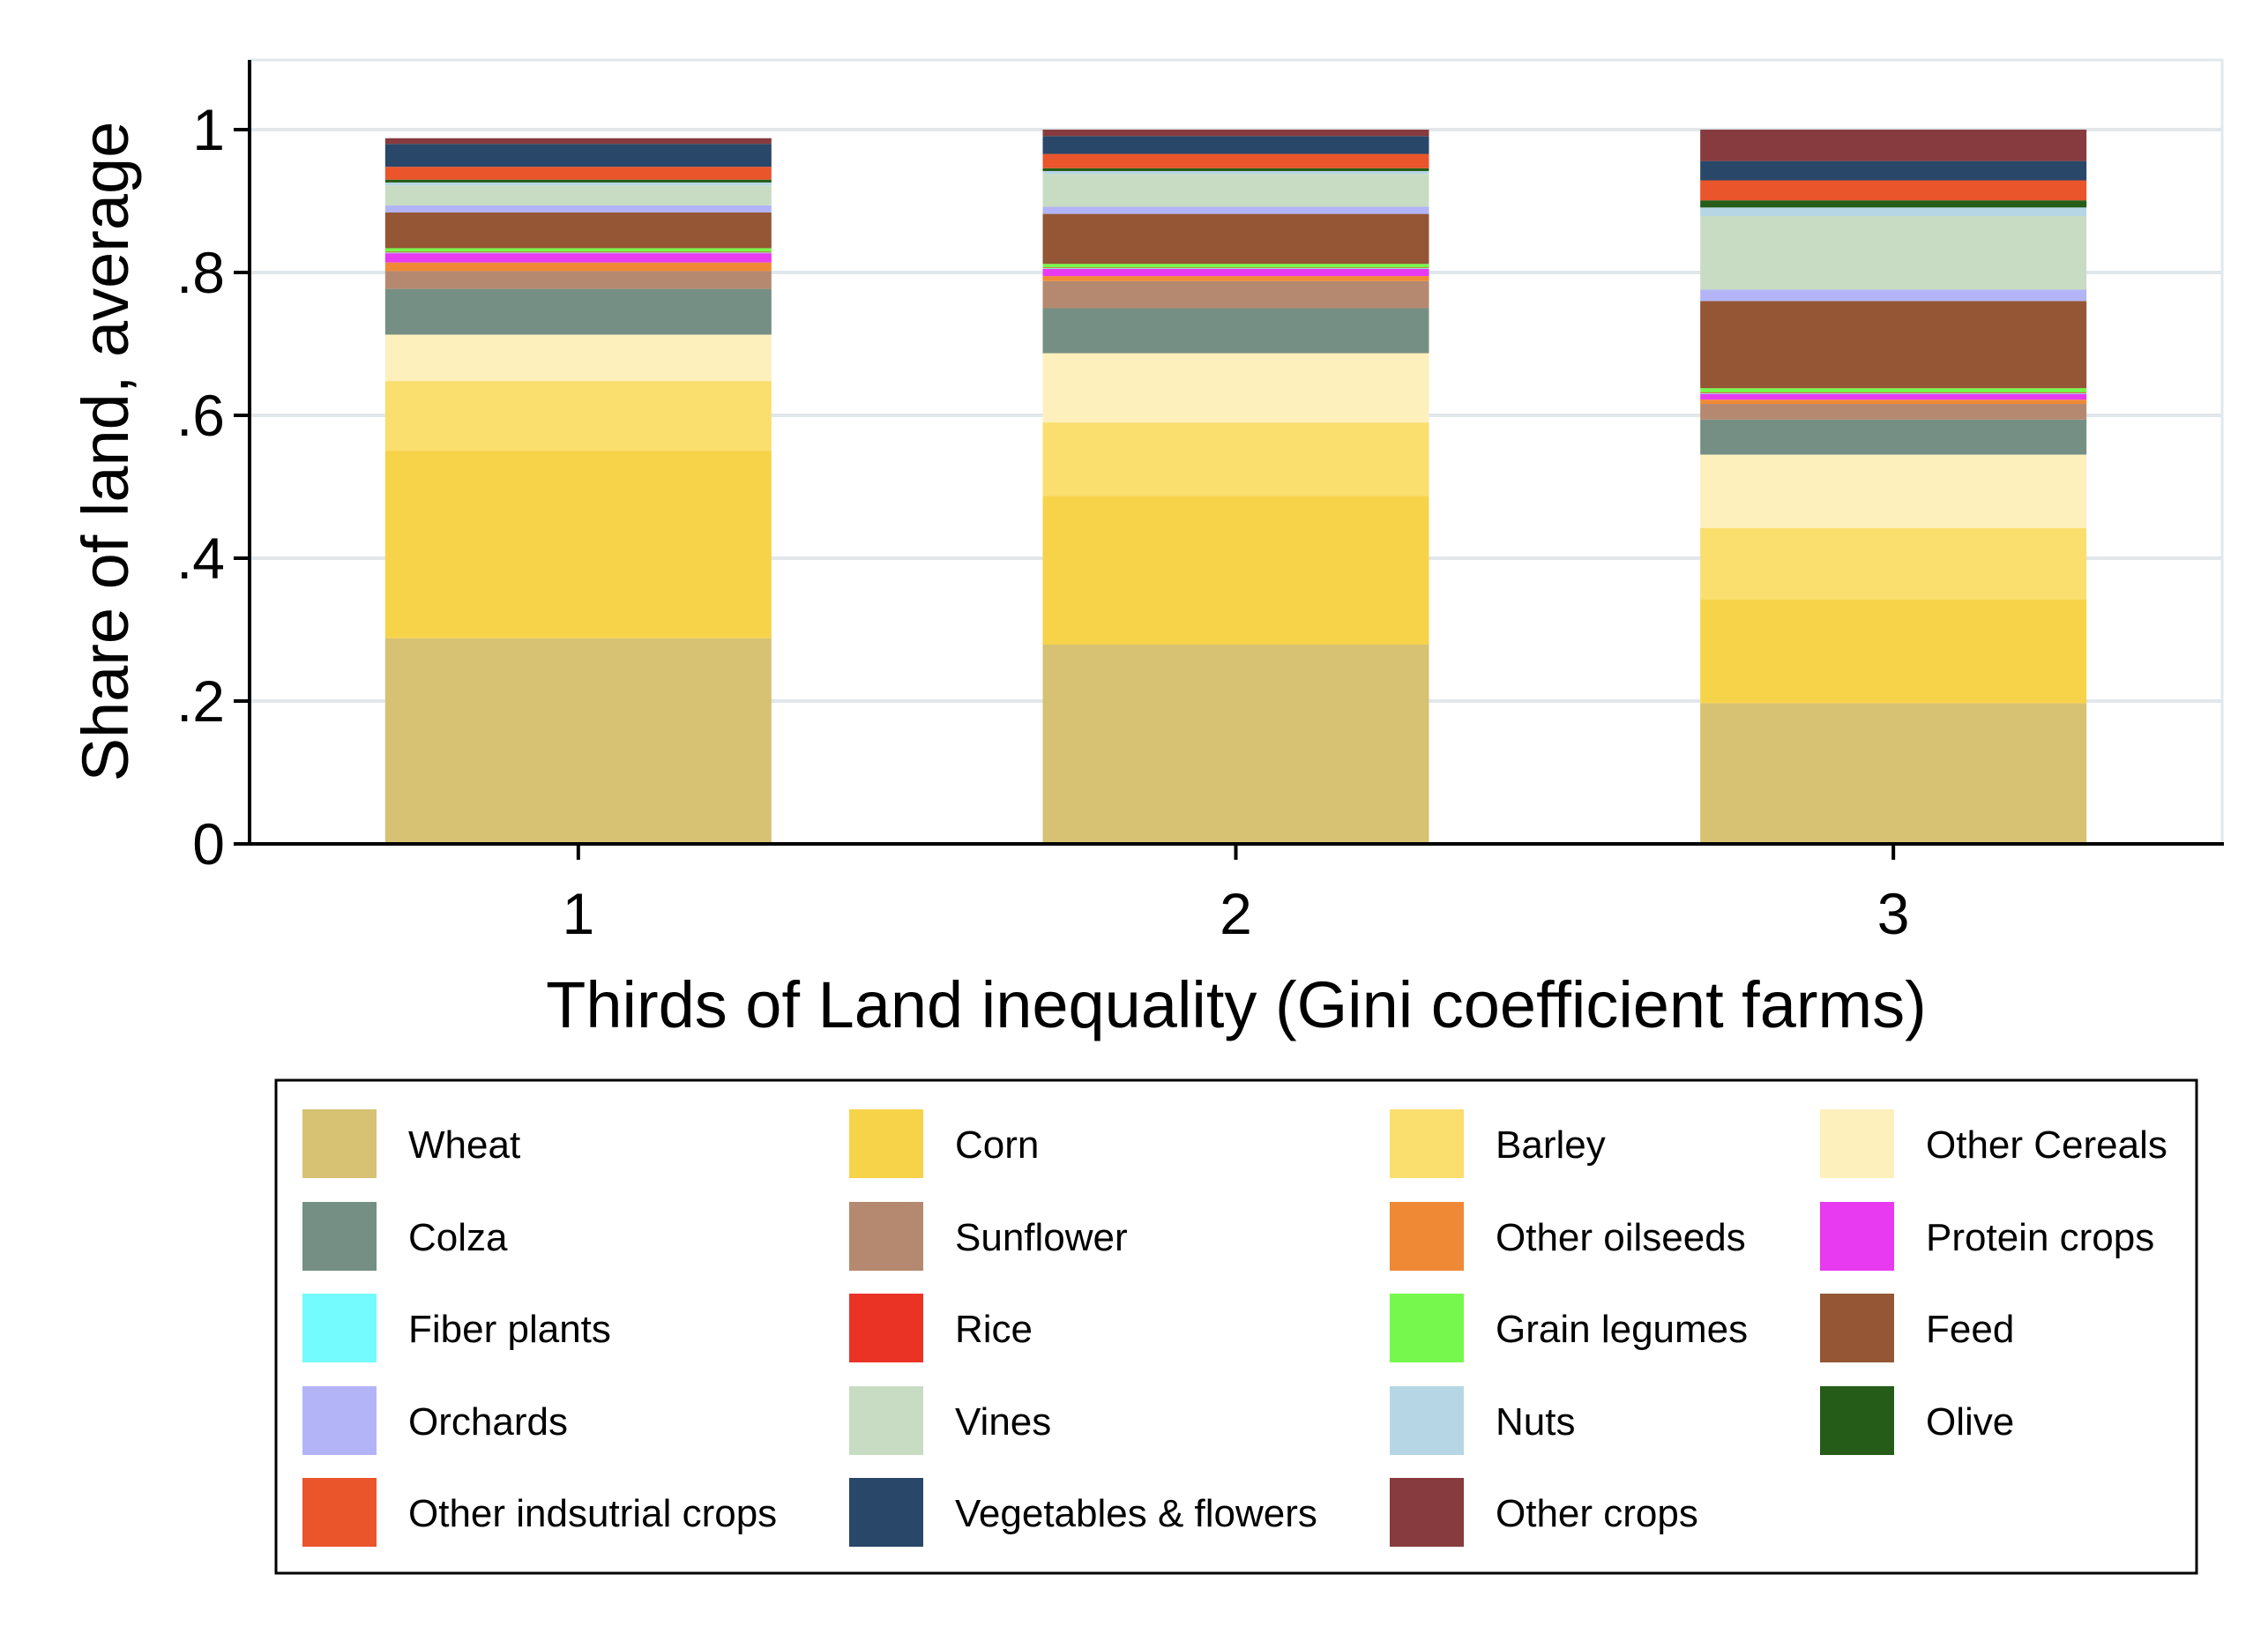 This screenshot has height=1649, width=2268. Describe the element at coordinates (944, 1143) in the screenshot. I see `legend-item-corn: Corn` at that location.